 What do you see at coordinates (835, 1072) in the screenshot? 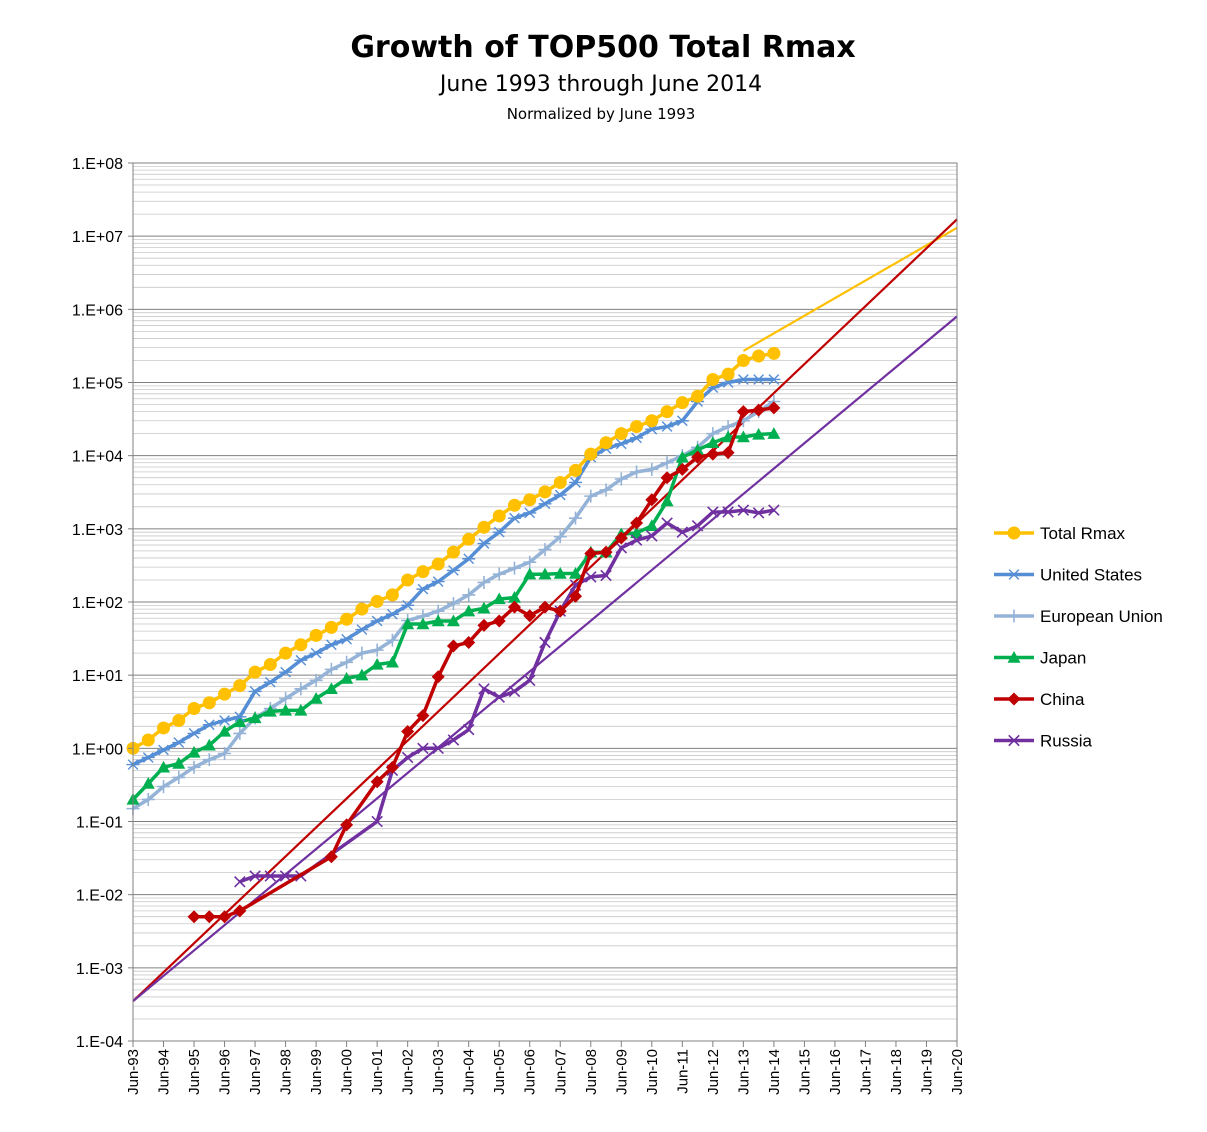
I see `x-tick-label: Jun-16` at bounding box center [835, 1072].